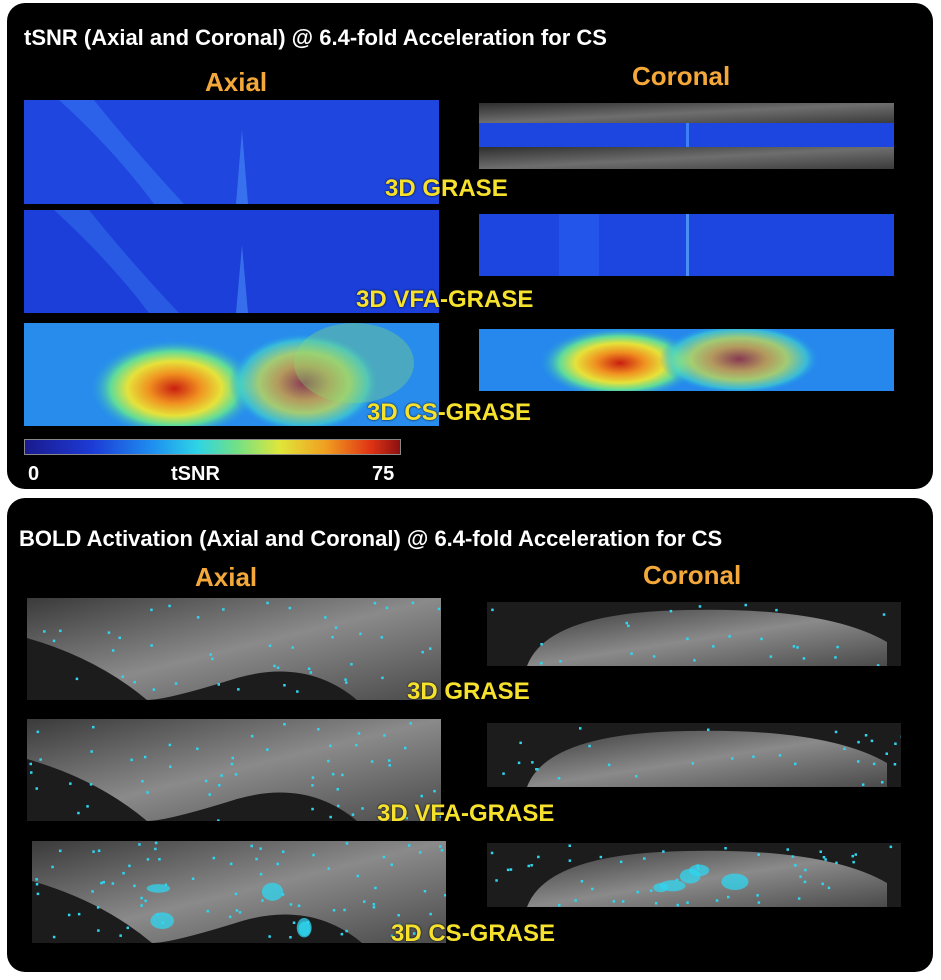  I want to click on bold-axial-column-title: Axial, so click(226, 577).